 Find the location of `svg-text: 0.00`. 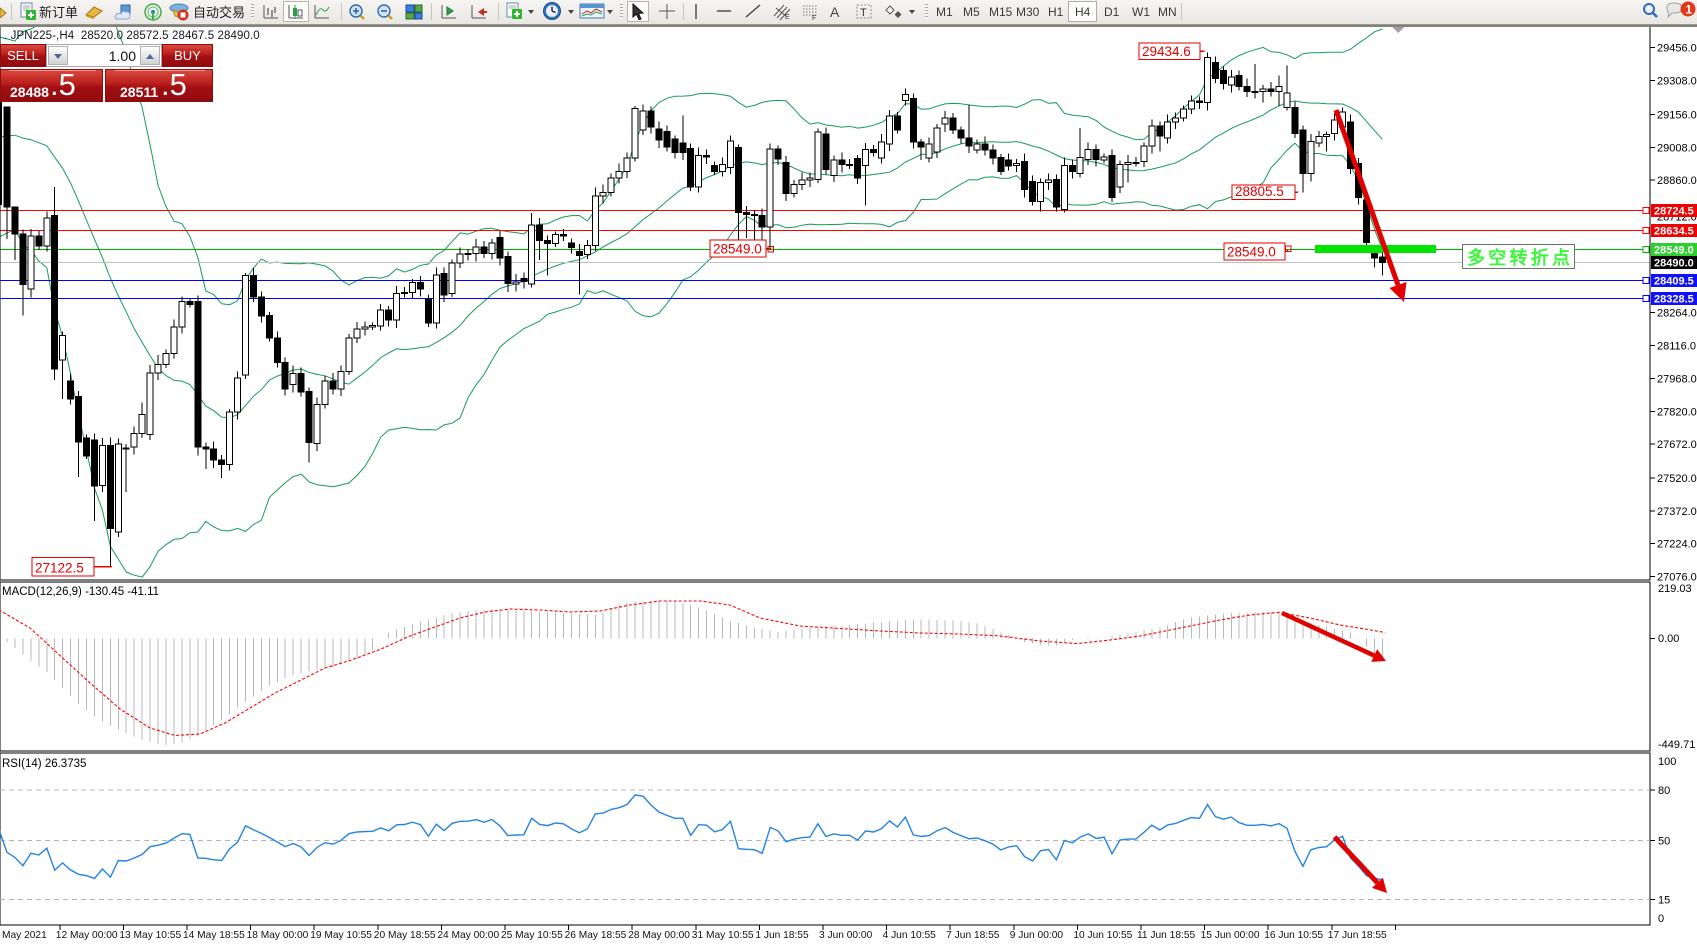

svg-text: 0.00 is located at coordinates (1668, 639).